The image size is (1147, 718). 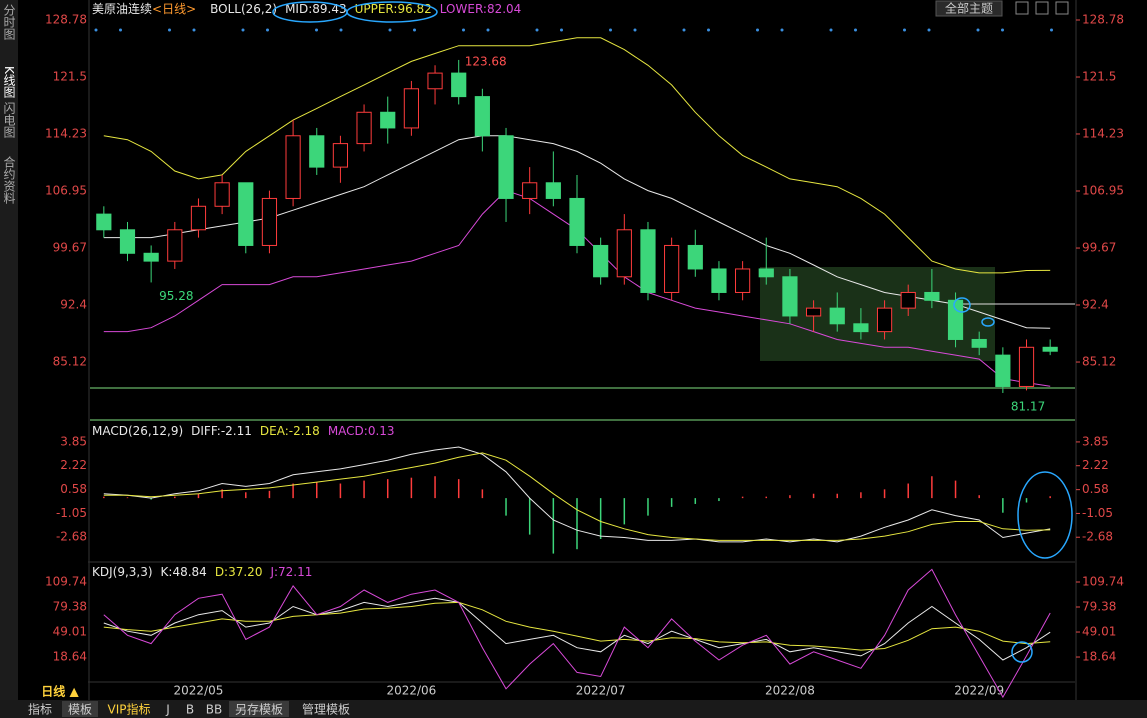 What do you see at coordinates (1103, 19) in the screenshot?
I see `y-tick-label: 128.78` at bounding box center [1103, 19].